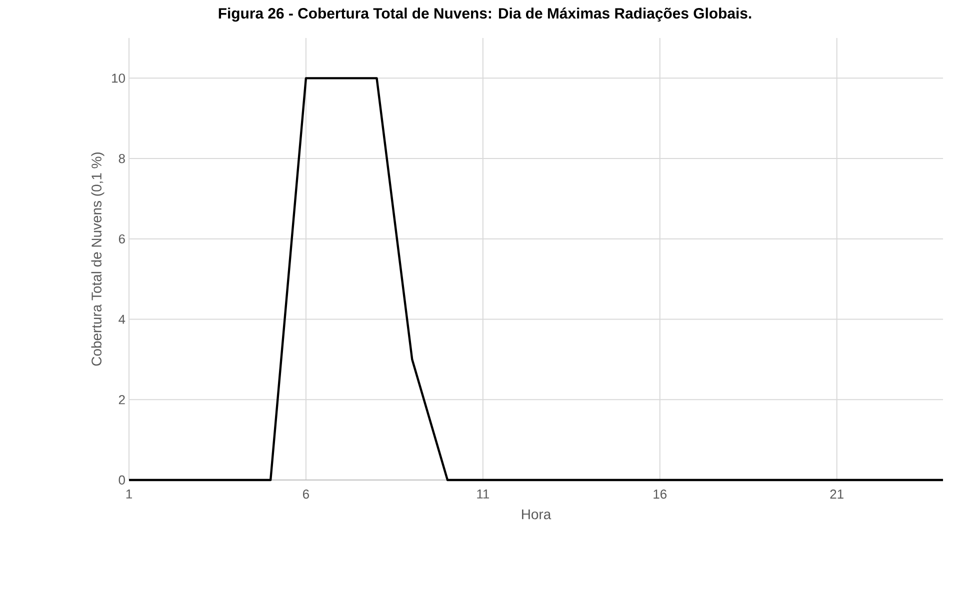 This screenshot has height=592, width=970. Describe the element at coordinates (121, 239) in the screenshot. I see `y-tick-label: 6` at that location.